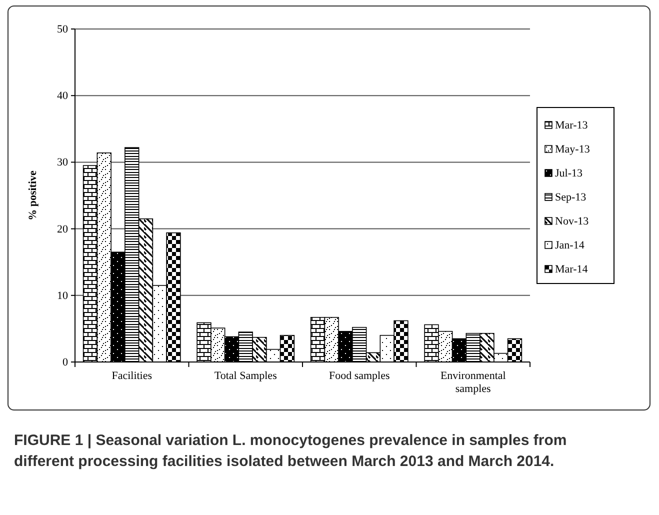  What do you see at coordinates (33, 195) in the screenshot?
I see `y-axis-title: % positive` at bounding box center [33, 195].